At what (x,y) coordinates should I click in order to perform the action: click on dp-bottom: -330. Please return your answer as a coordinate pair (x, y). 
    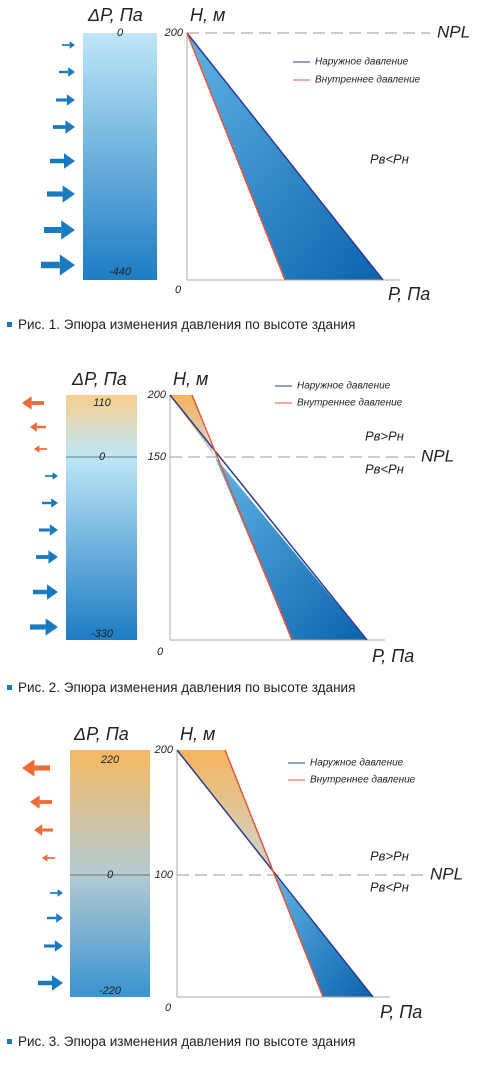
    Looking at the image, I should click on (102, 634).